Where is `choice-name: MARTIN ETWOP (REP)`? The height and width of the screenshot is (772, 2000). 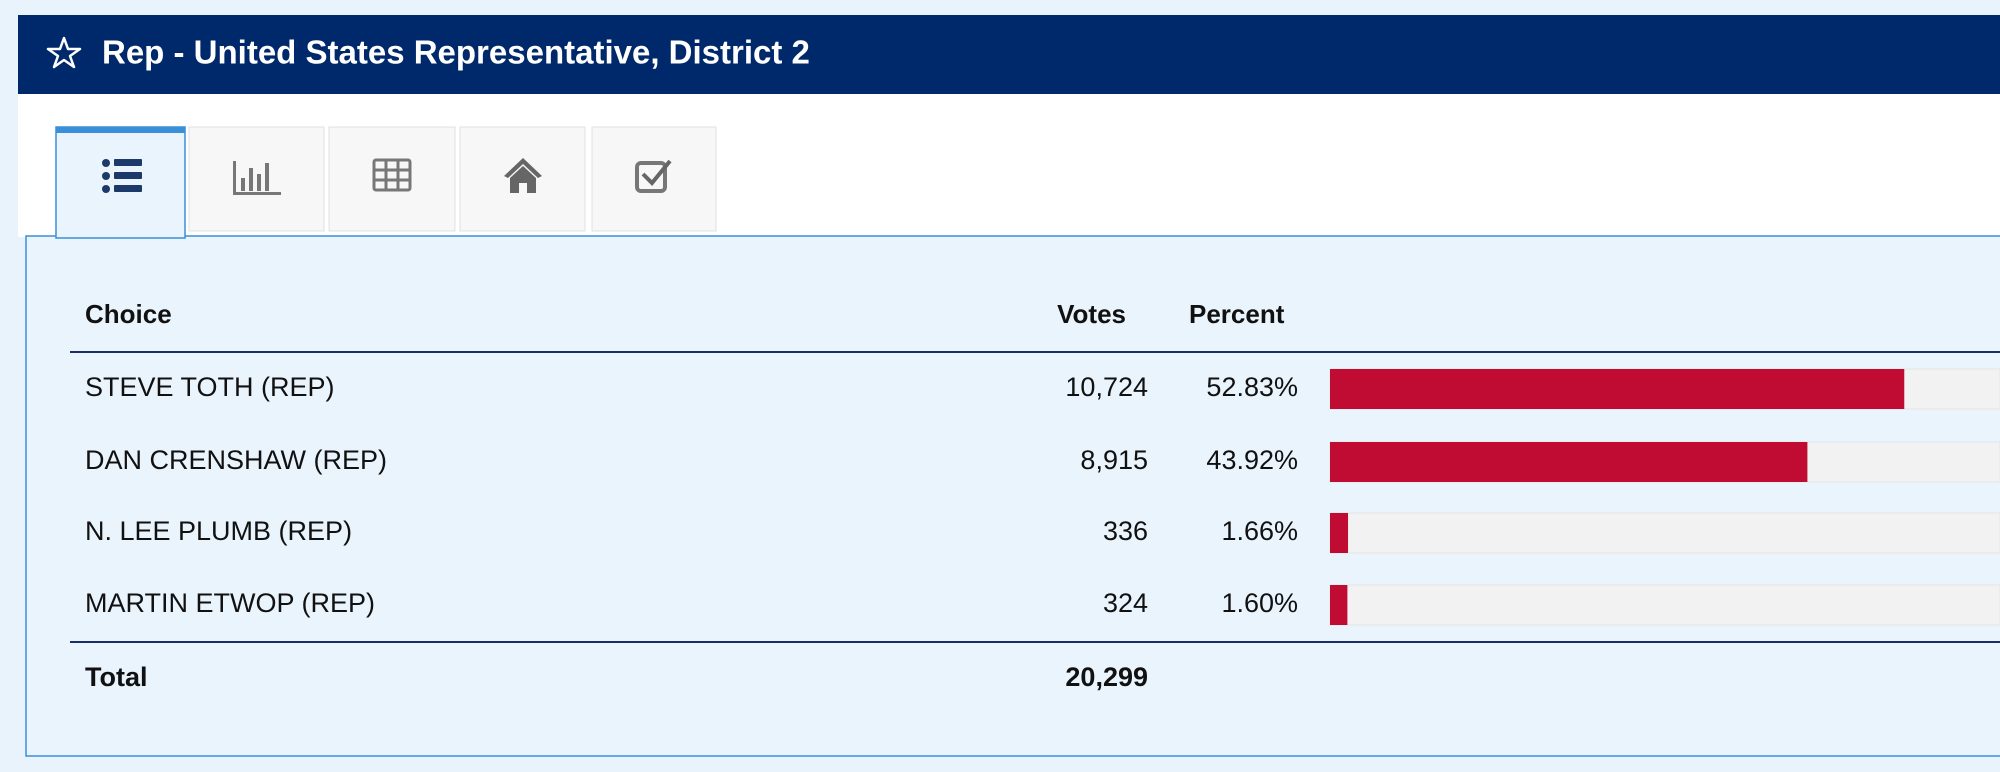 choice-name: MARTIN ETWOP (REP) is located at coordinates (230, 603).